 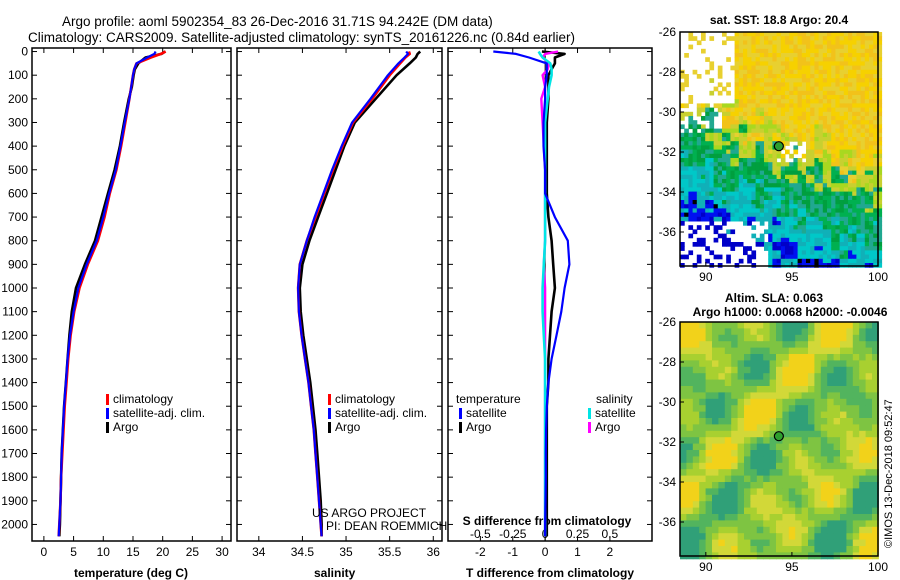 I want to click on y-tick-label: -26, so click(x=668, y=322).